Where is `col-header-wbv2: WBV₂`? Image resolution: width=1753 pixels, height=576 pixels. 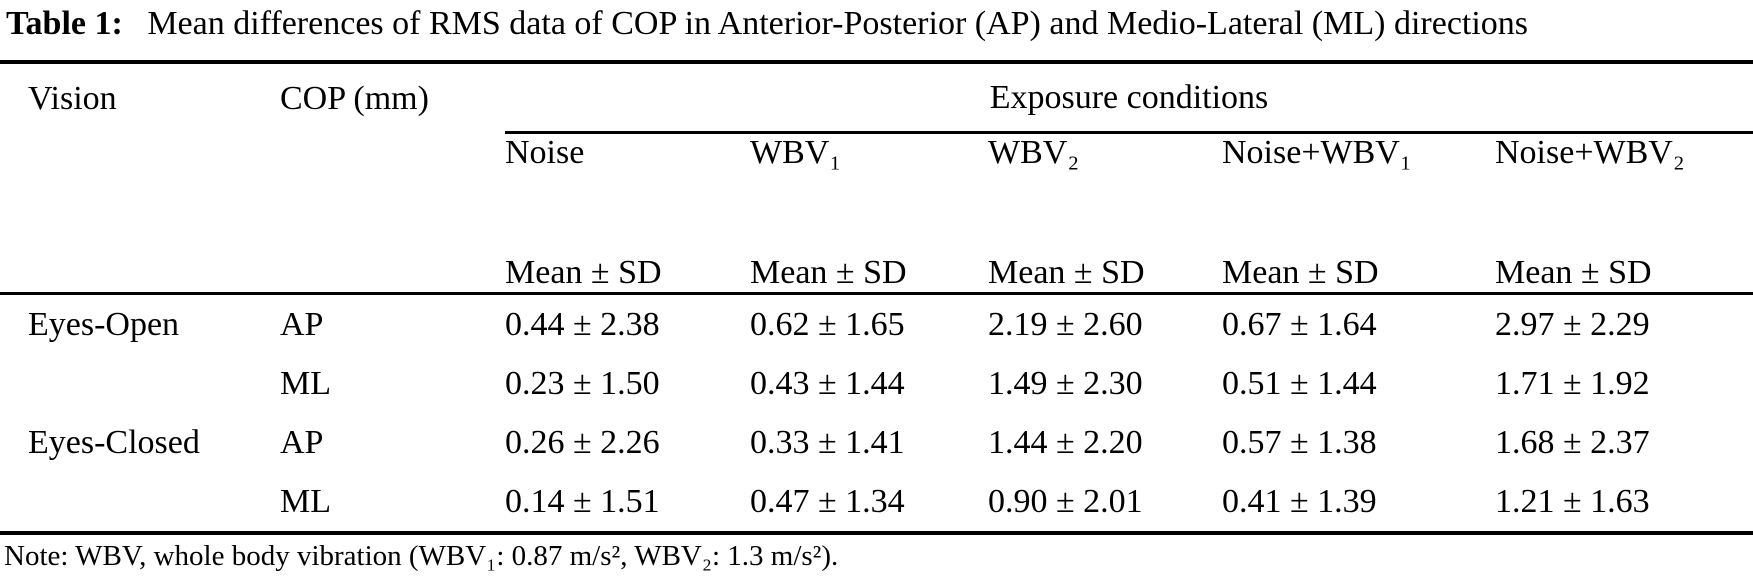
col-header-wbv2: WBV₂ is located at coordinates (1034, 152).